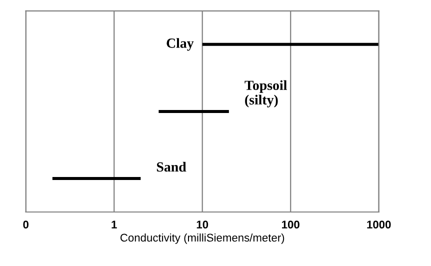  What do you see at coordinates (202, 238) in the screenshot?
I see `x-axis-title: Conductivity (milliSiemens/meter)` at bounding box center [202, 238].